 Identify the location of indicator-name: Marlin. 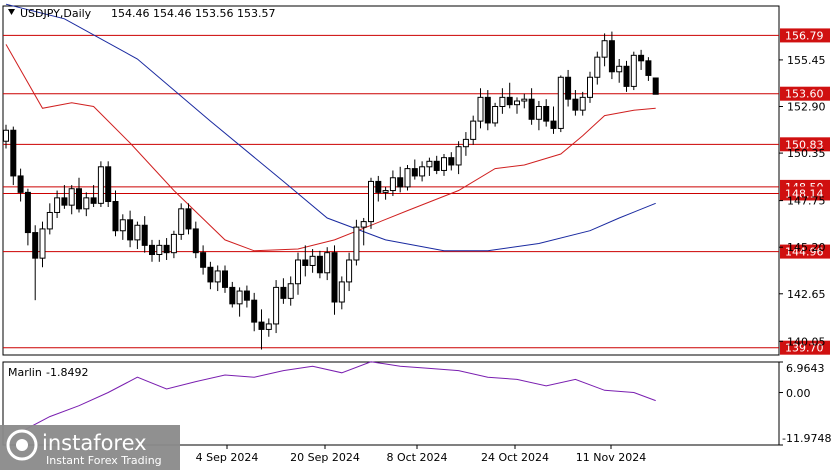
(25, 372).